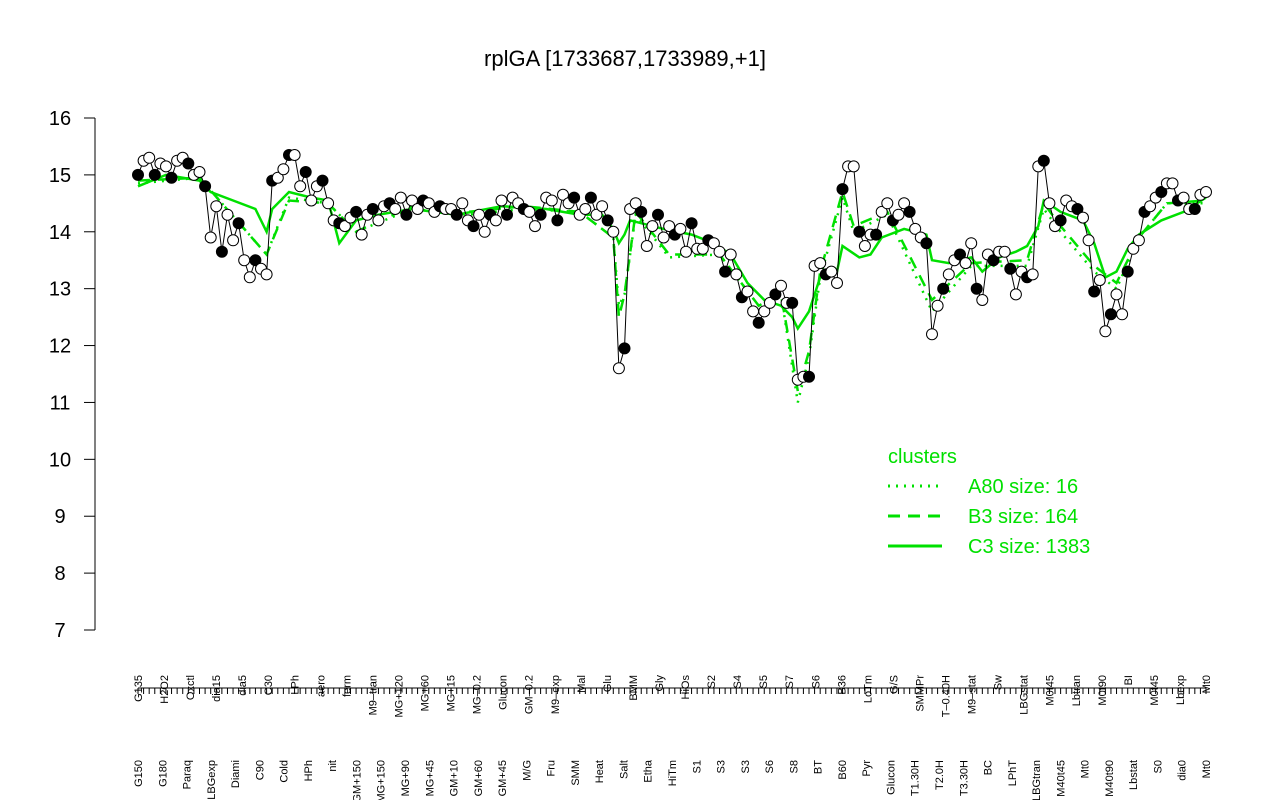 This screenshot has height=800, width=1280. What do you see at coordinates (649, 771) in the screenshot?
I see `x-tick-label: Etha` at bounding box center [649, 771].